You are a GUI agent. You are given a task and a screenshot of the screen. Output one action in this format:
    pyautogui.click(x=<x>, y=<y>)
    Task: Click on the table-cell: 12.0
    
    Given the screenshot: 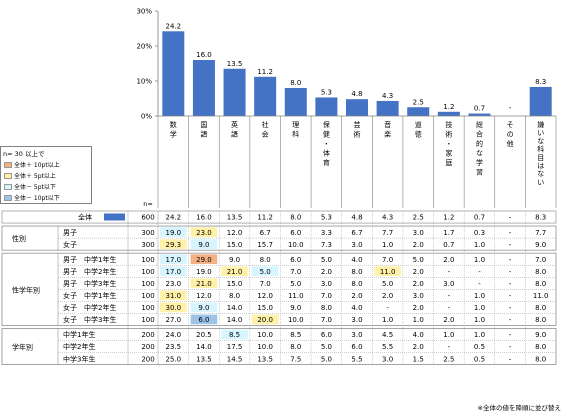 What is the action you would take?
    pyautogui.click(x=265, y=296)
    